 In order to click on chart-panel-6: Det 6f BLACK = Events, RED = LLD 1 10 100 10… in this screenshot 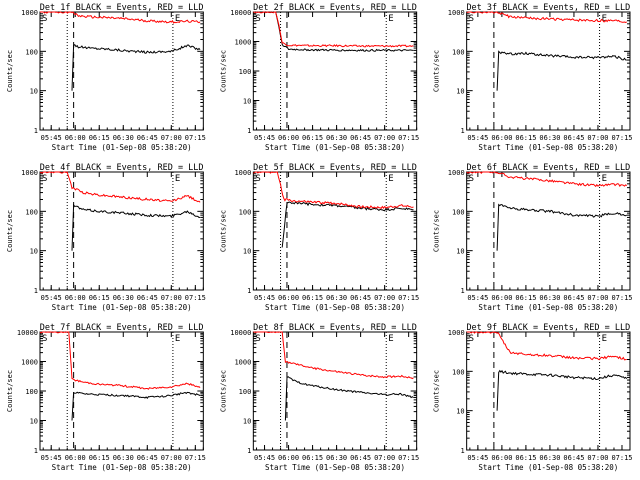, I will do `click(533, 237)`.